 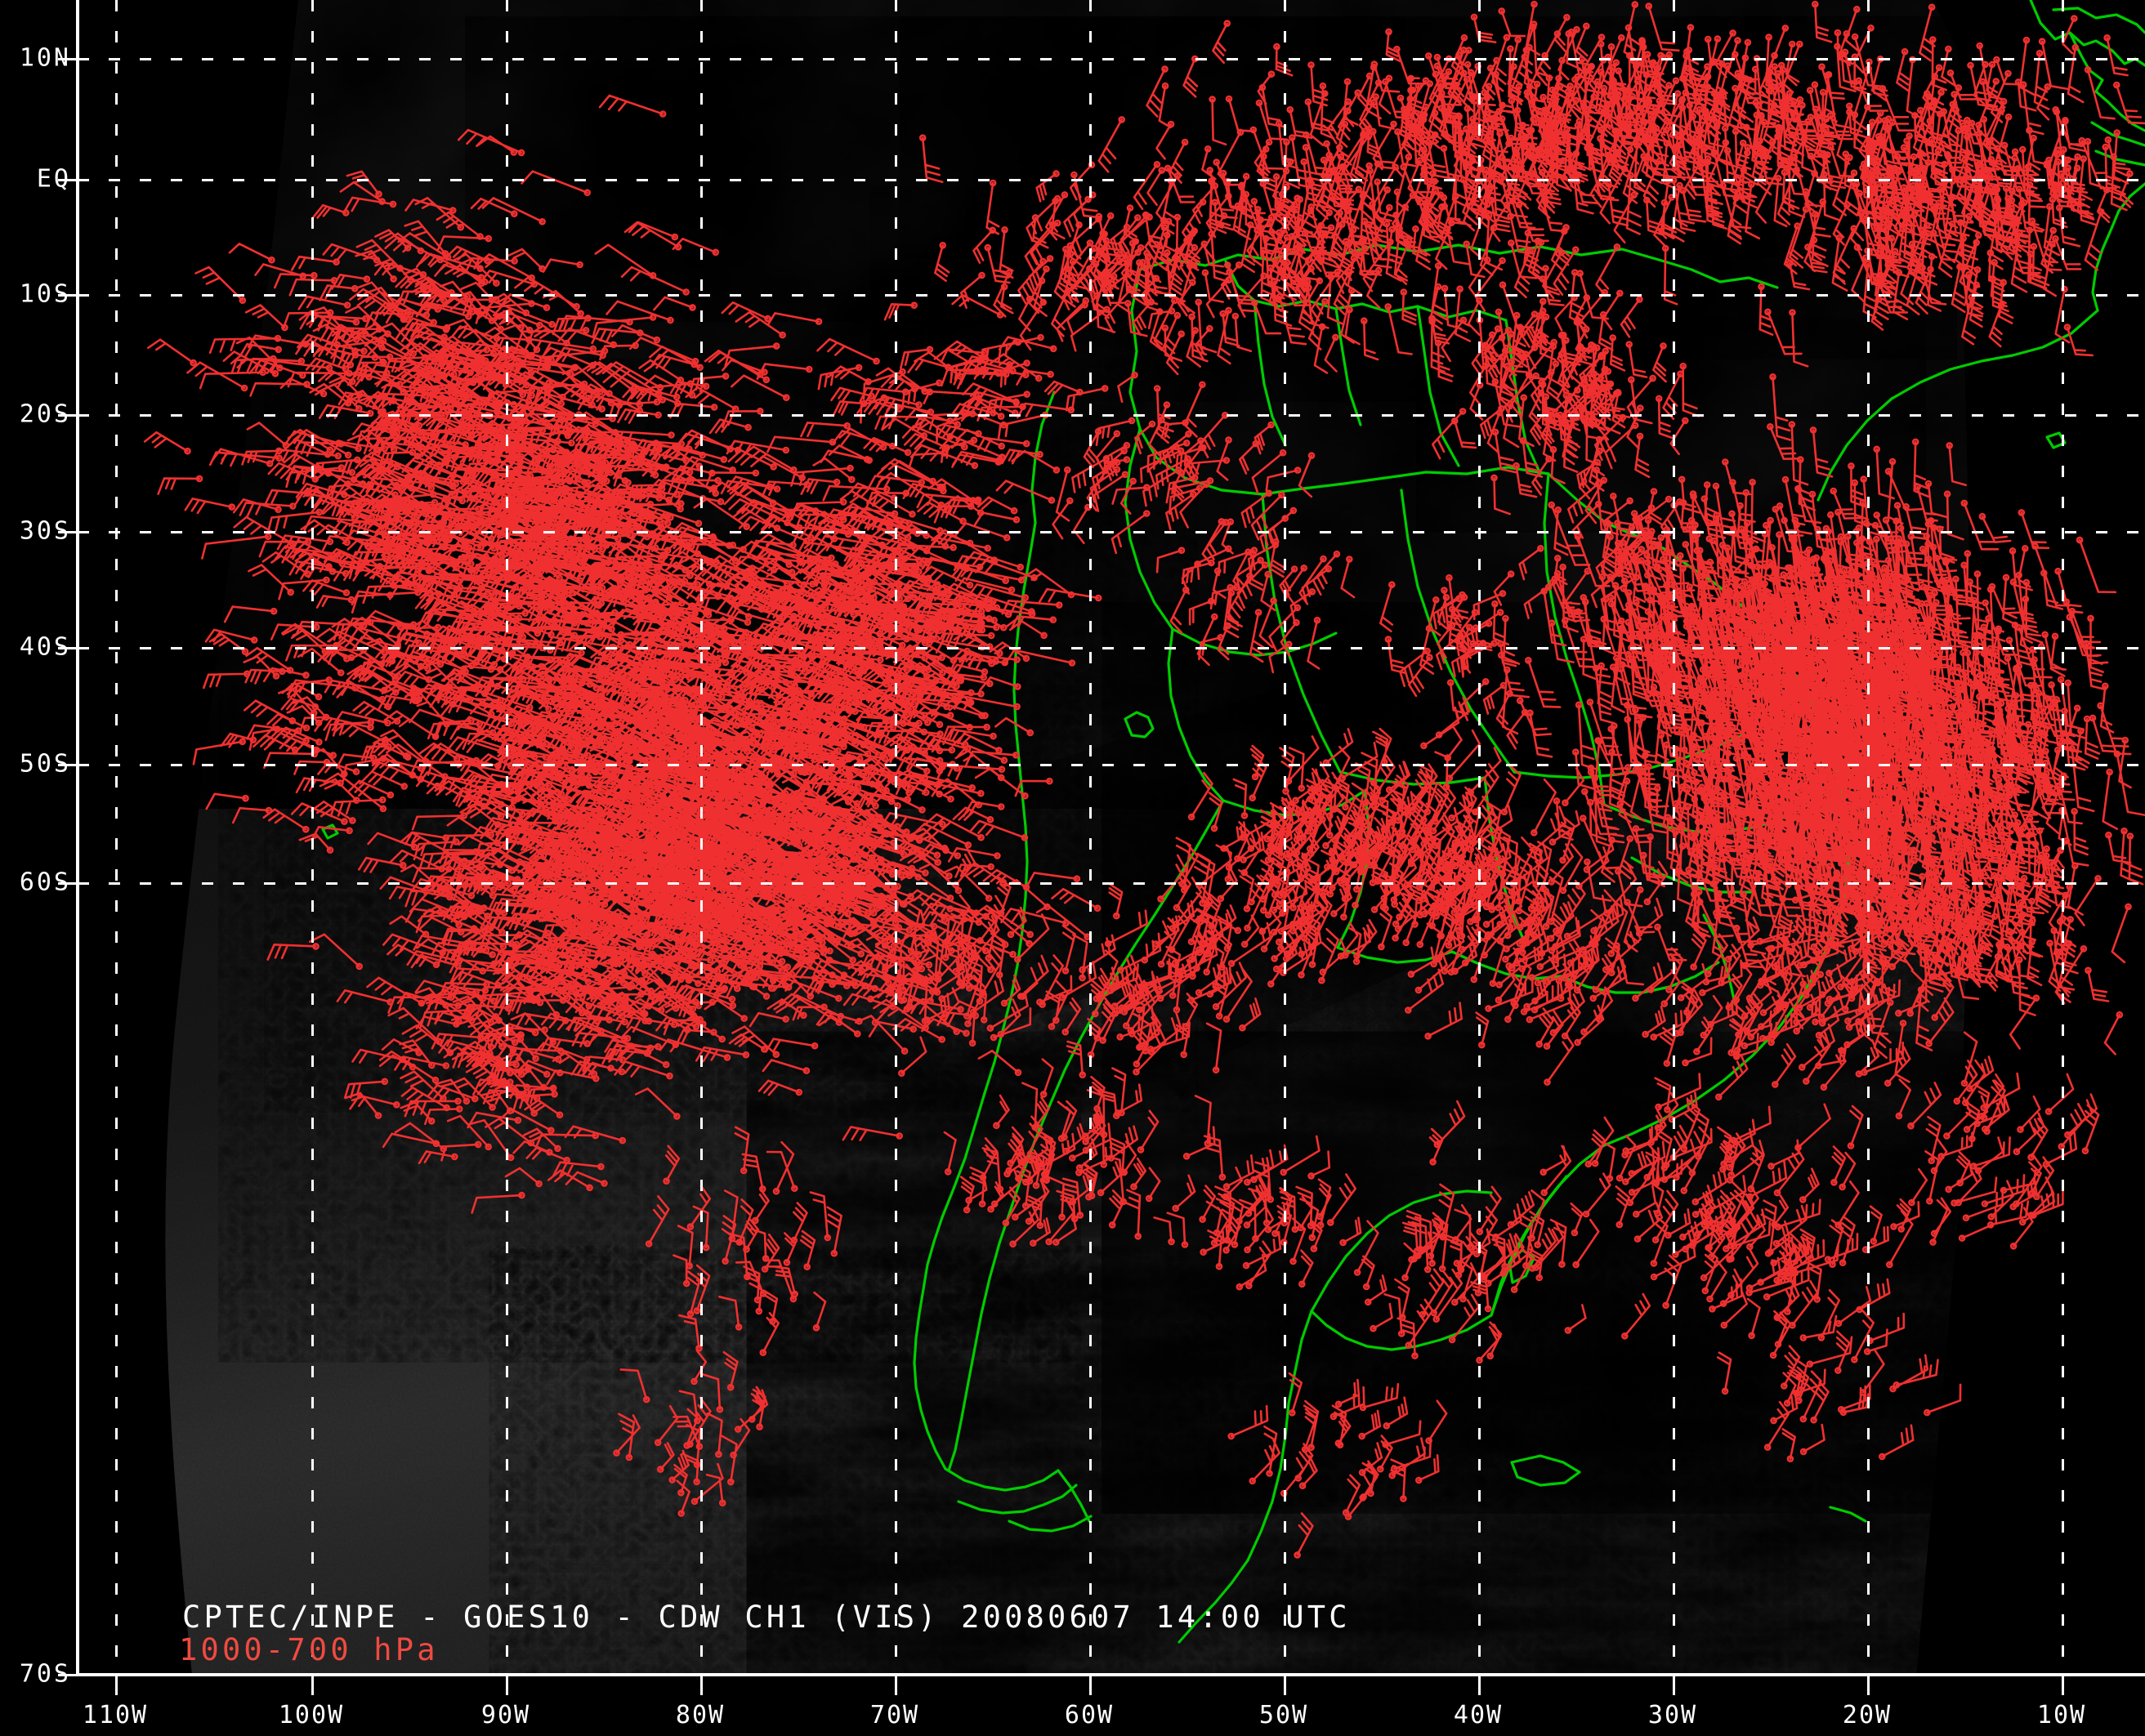 I want to click on gridline-v-20W, so click(x=1868, y=838).